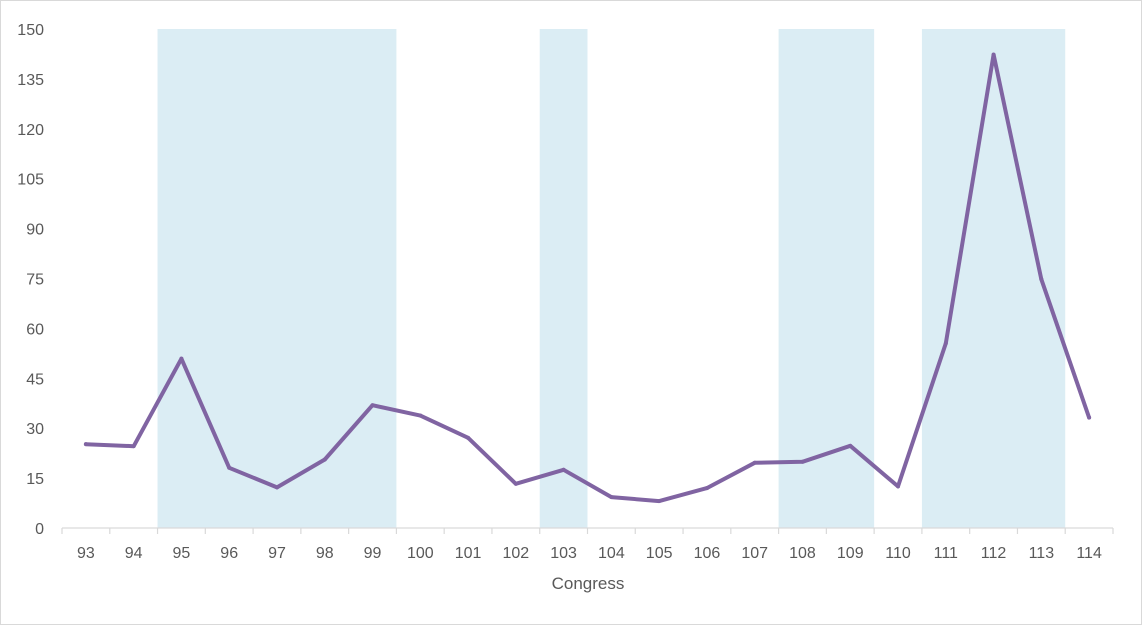 This screenshot has width=1142, height=625. What do you see at coordinates (802, 553) in the screenshot?
I see `x-tick-label: 108` at bounding box center [802, 553].